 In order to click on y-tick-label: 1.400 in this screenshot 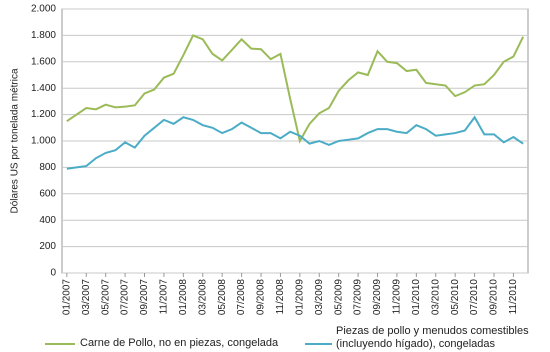, I will do `click(43, 88)`.